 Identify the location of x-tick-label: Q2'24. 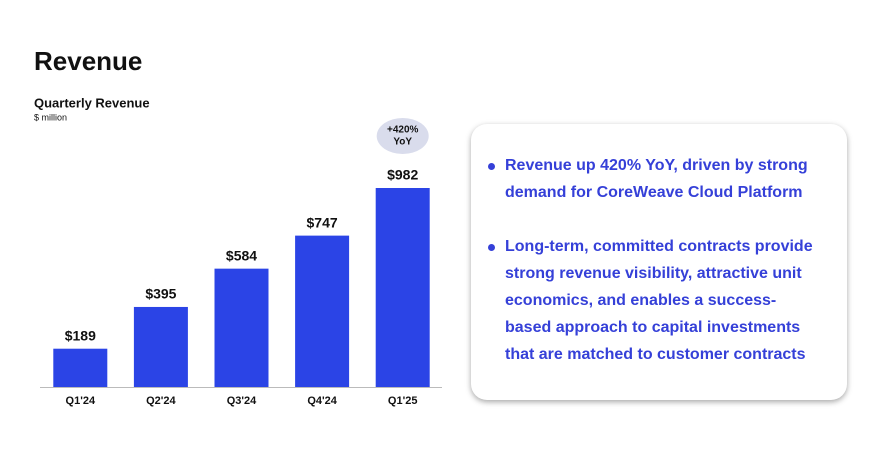
(161, 401).